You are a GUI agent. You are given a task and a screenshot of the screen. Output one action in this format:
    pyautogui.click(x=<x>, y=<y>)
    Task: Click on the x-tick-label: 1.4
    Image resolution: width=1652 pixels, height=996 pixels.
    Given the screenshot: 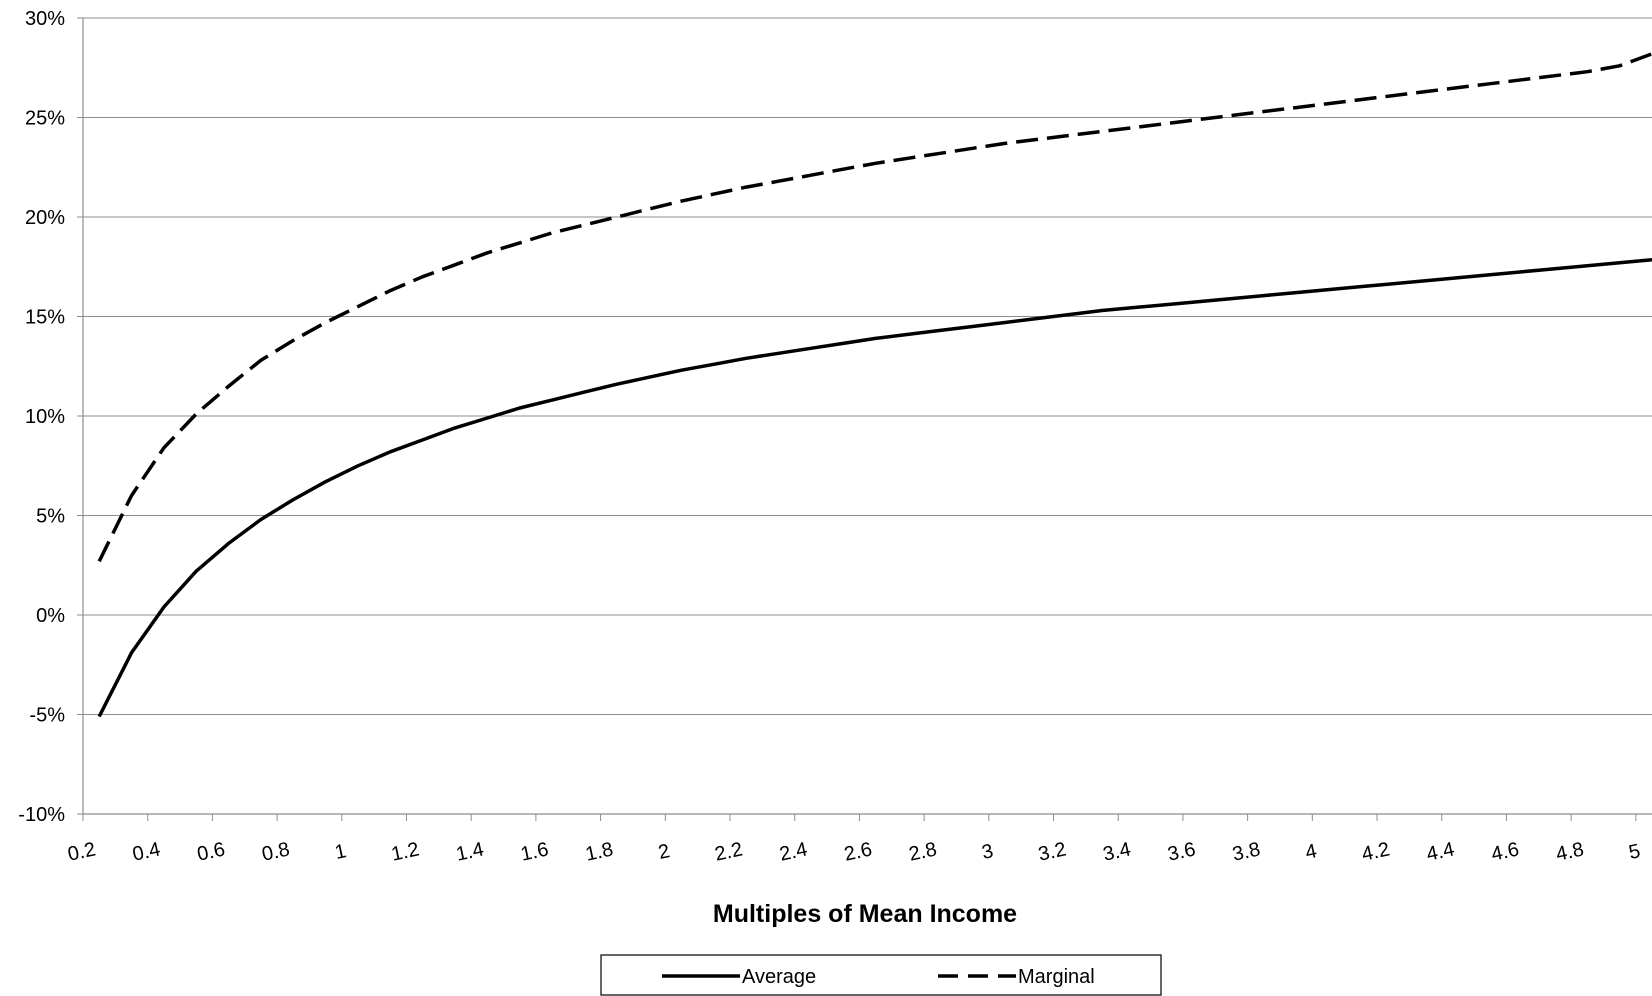 What is the action you would take?
    pyautogui.click(x=470, y=851)
    